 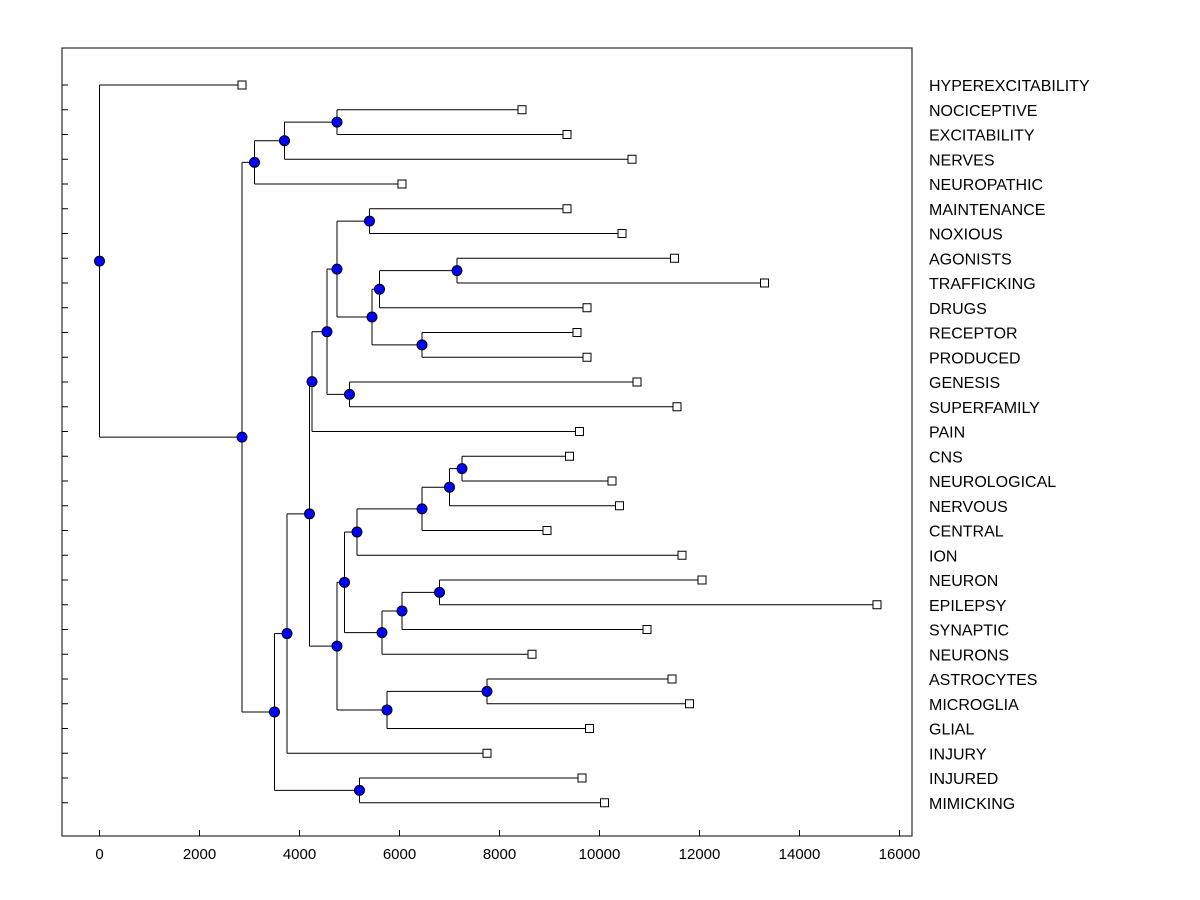 I want to click on leaf-label: NEURONS, so click(x=969, y=655).